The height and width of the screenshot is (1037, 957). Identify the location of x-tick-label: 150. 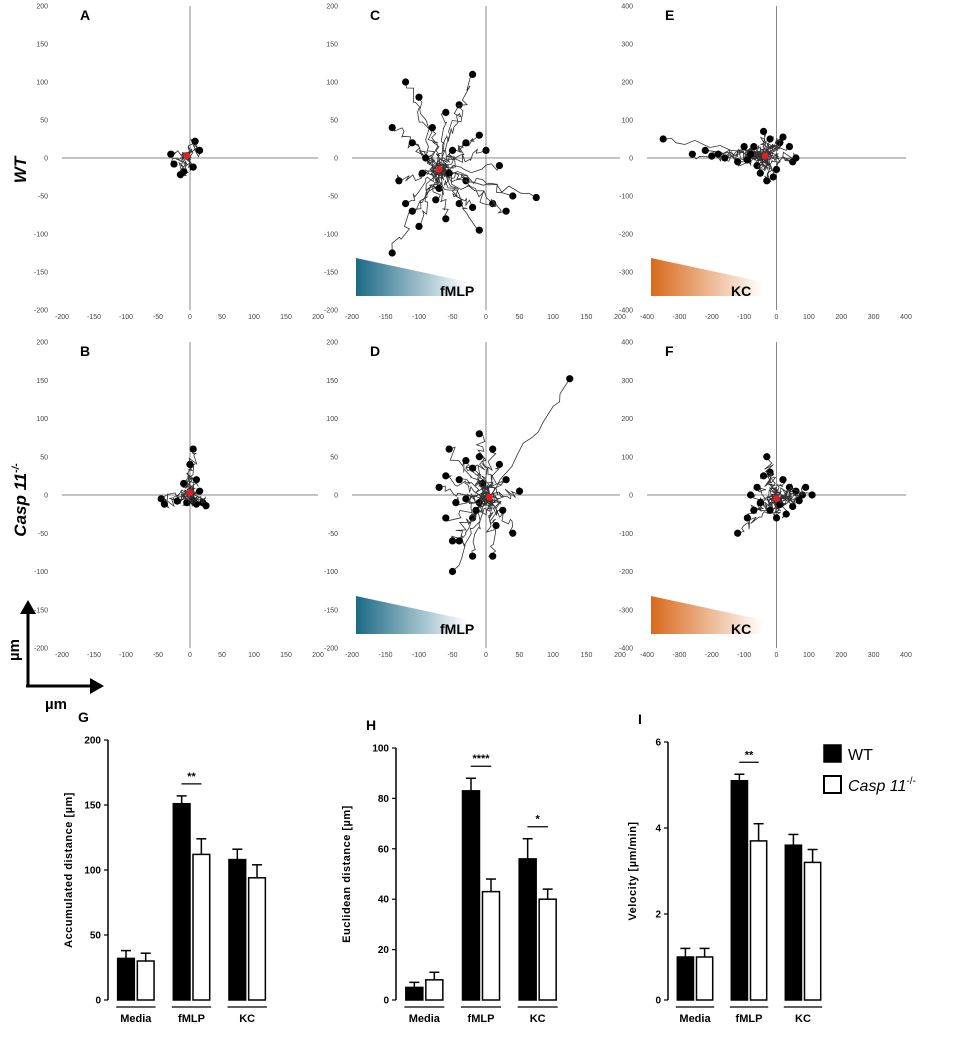
(286, 655).